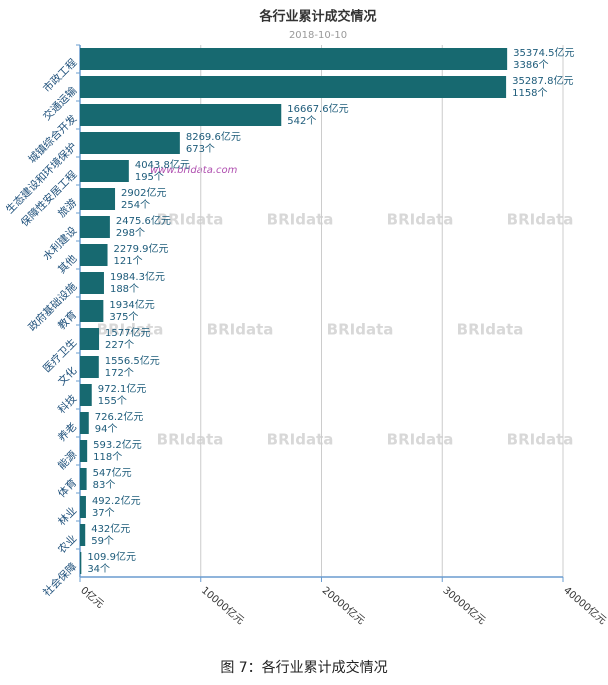 This screenshot has width=608, height=685. What do you see at coordinates (107, 457) in the screenshot?
I see `count-label: 118个` at bounding box center [107, 457].